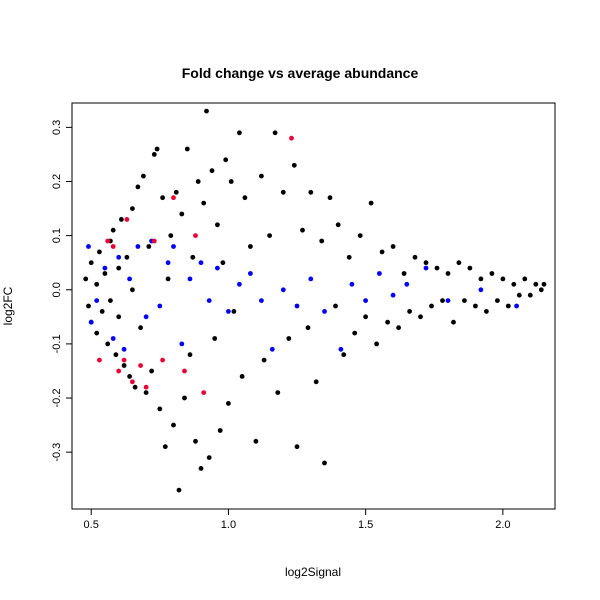  What do you see at coordinates (57, 452) in the screenshot?
I see `y-tick-label: -0.3` at bounding box center [57, 452].